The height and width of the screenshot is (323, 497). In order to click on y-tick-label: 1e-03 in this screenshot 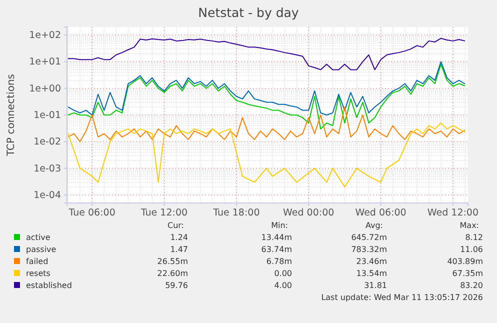, I will do `click(47, 168)`.